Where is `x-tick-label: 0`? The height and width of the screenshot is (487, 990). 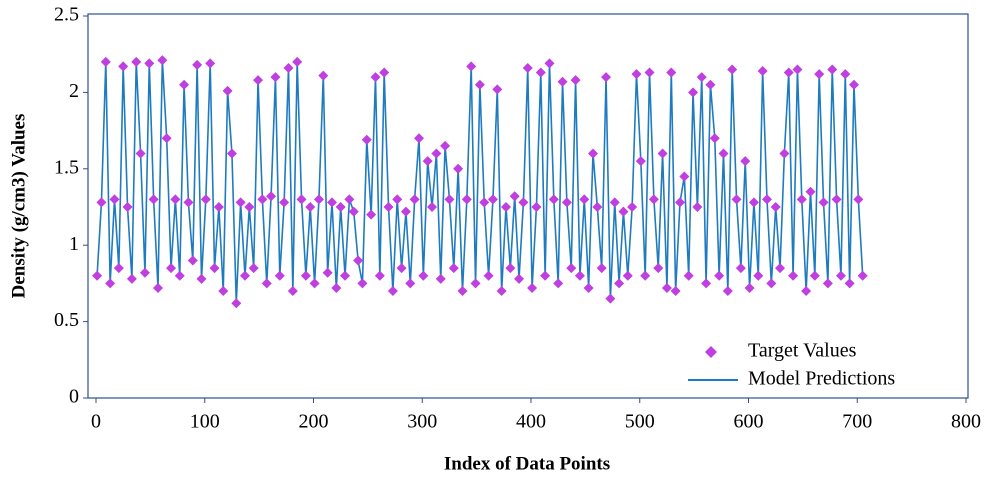
x-tick-label: 0 is located at coordinates (96, 422).